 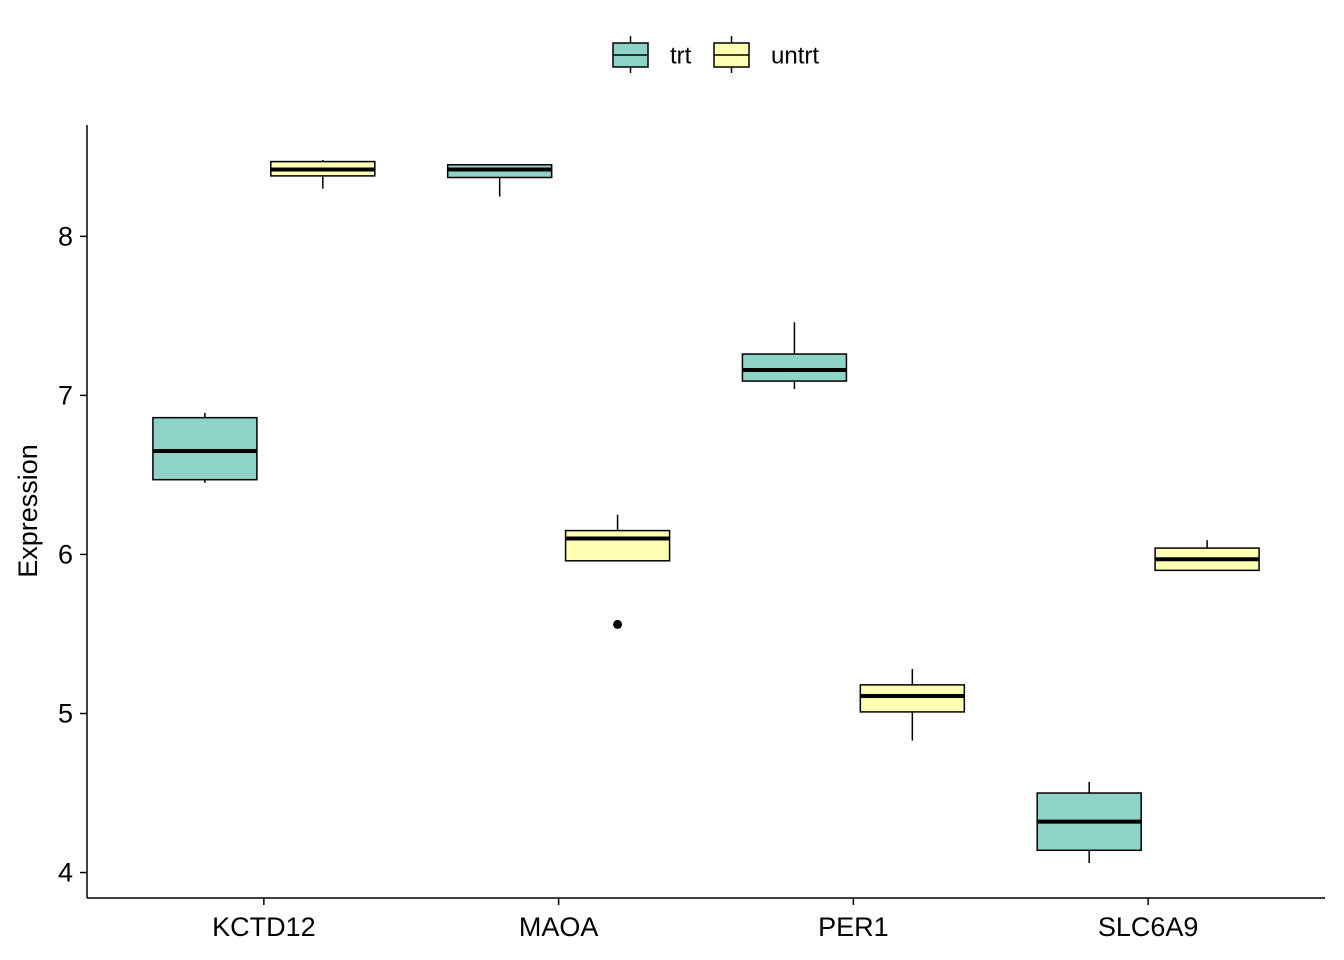 I want to click on x-tick-label: MAOA, so click(x=559, y=927).